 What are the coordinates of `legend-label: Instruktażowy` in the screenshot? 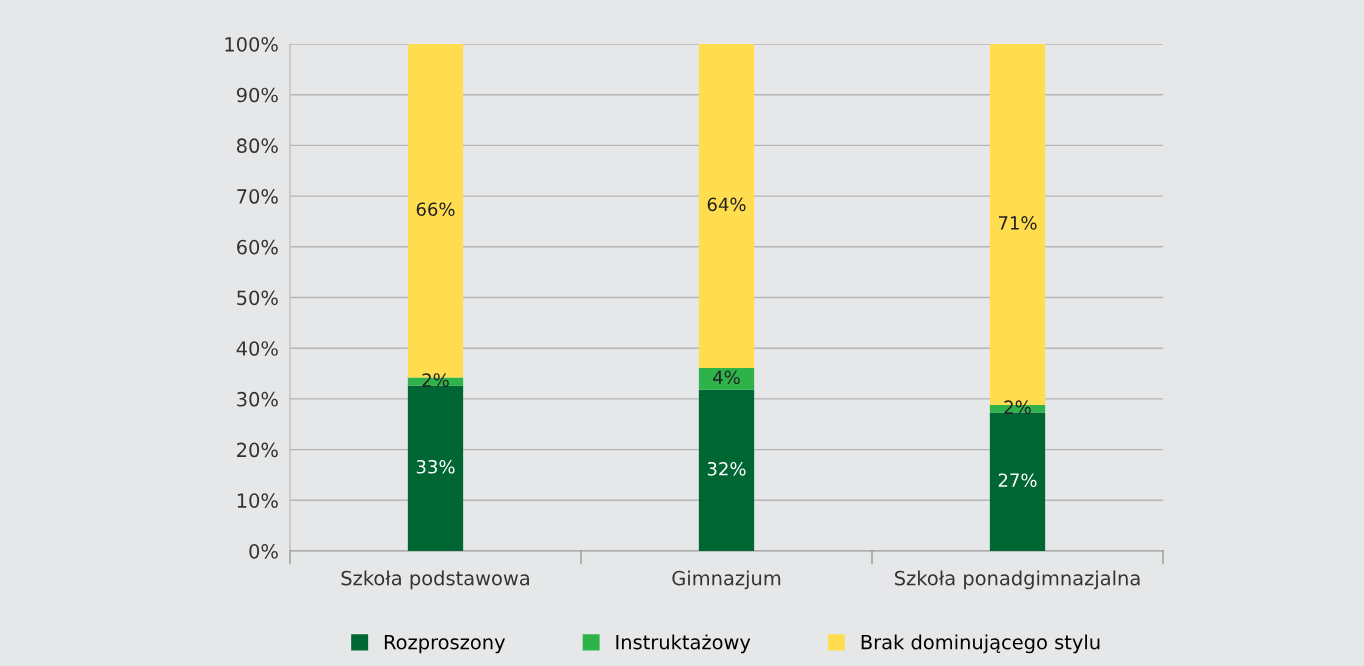 It's located at (683, 644).